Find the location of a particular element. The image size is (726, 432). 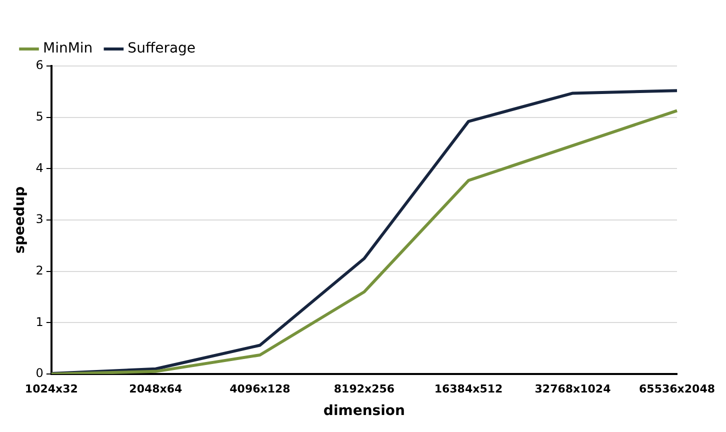

y-tick-label: 5 is located at coordinates (40, 116).